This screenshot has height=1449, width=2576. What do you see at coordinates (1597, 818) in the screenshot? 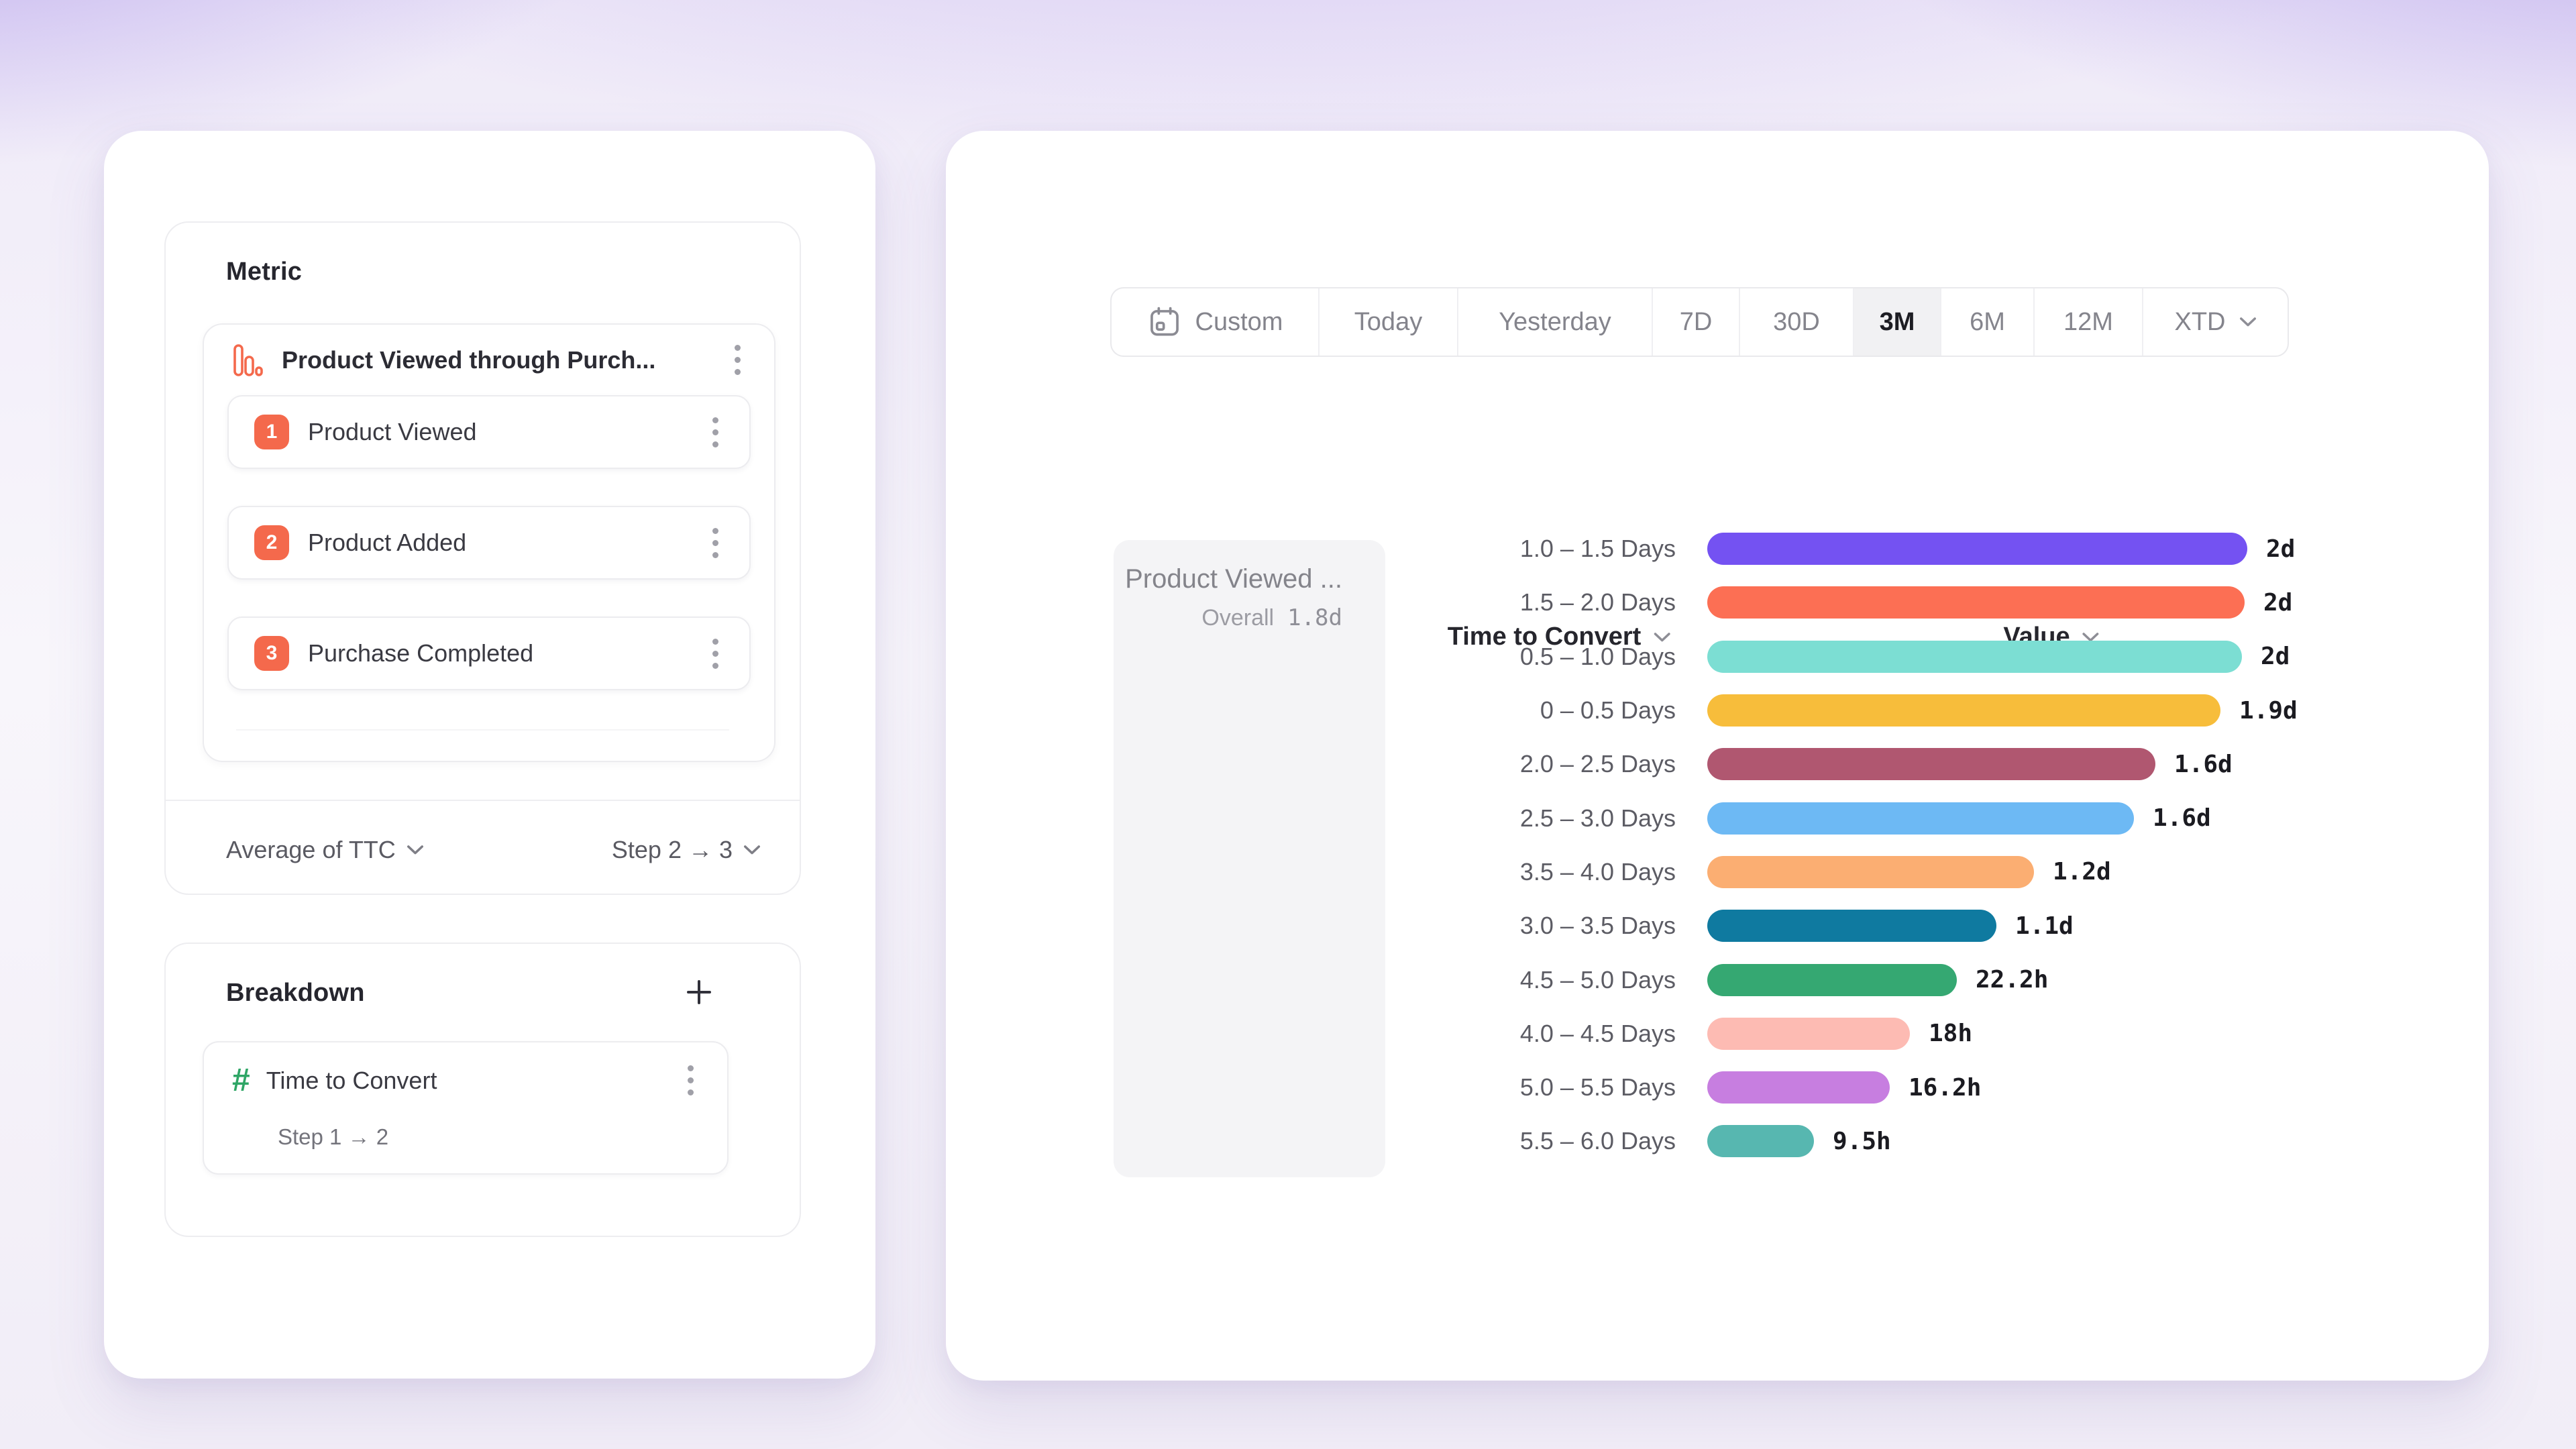
I see `bucket-label: 2.5 – 3.0 Days` at bounding box center [1597, 818].